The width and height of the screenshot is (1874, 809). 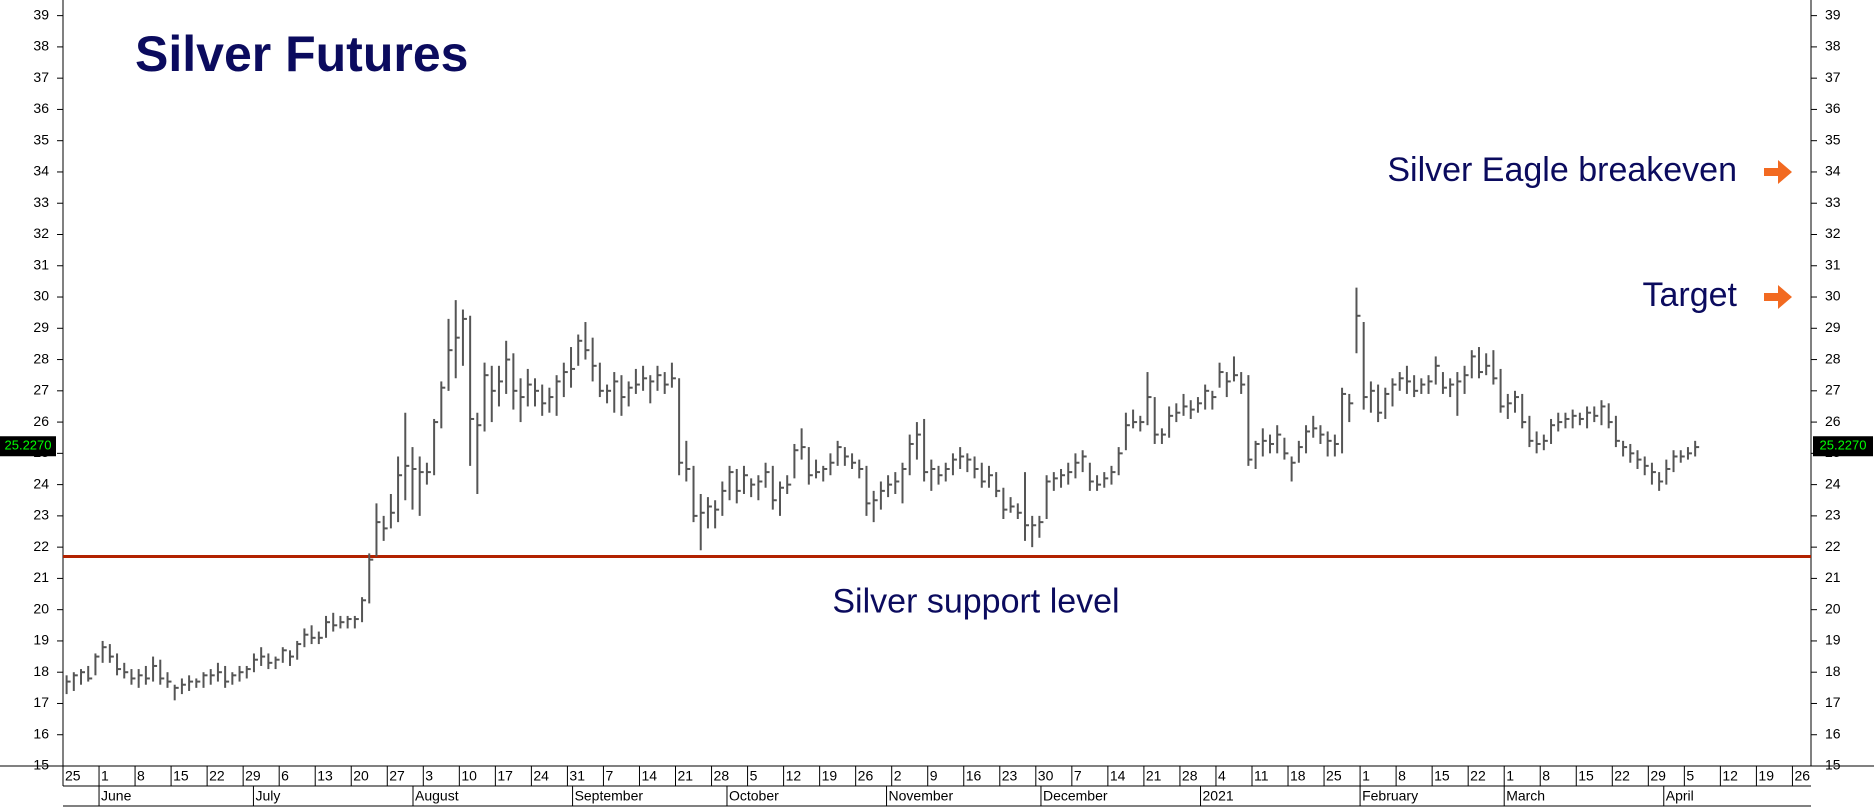 I want to click on y-tick-label: 38, so click(x=1833, y=46).